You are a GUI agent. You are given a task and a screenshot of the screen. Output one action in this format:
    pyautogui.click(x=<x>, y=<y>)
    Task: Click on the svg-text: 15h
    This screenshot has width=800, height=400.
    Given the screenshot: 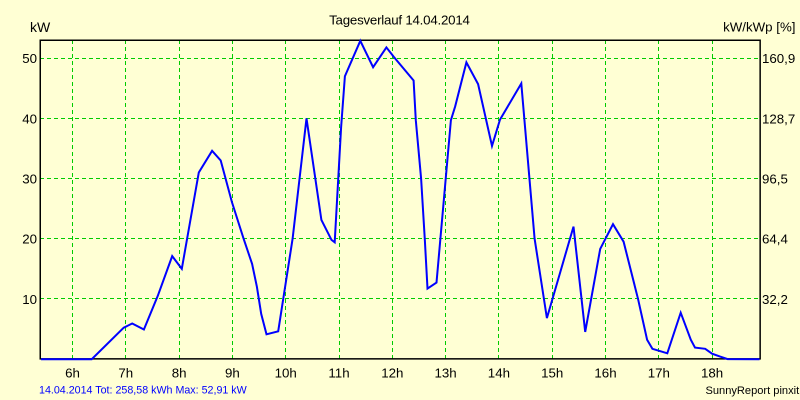 What is the action you would take?
    pyautogui.click(x=552, y=372)
    